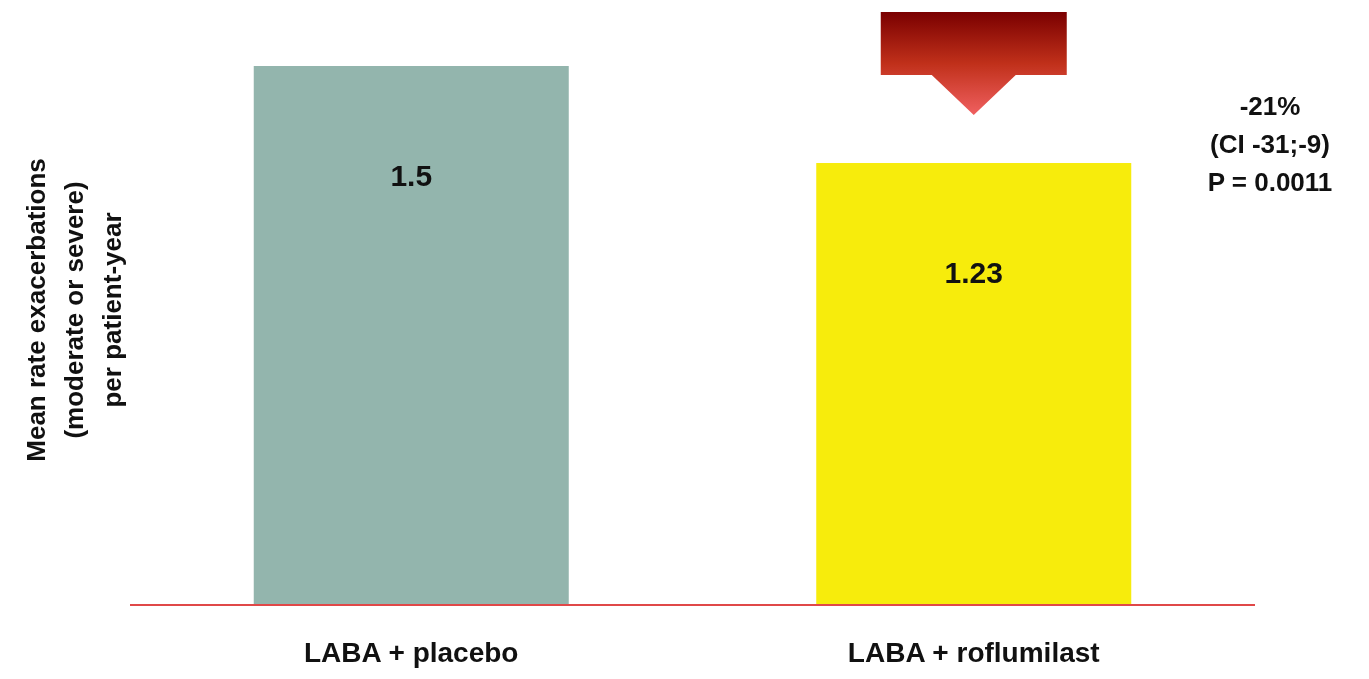 This screenshot has width=1369, height=679. What do you see at coordinates (973, 652) in the screenshot?
I see `x-tick-label: LABA + roflumilast` at bounding box center [973, 652].